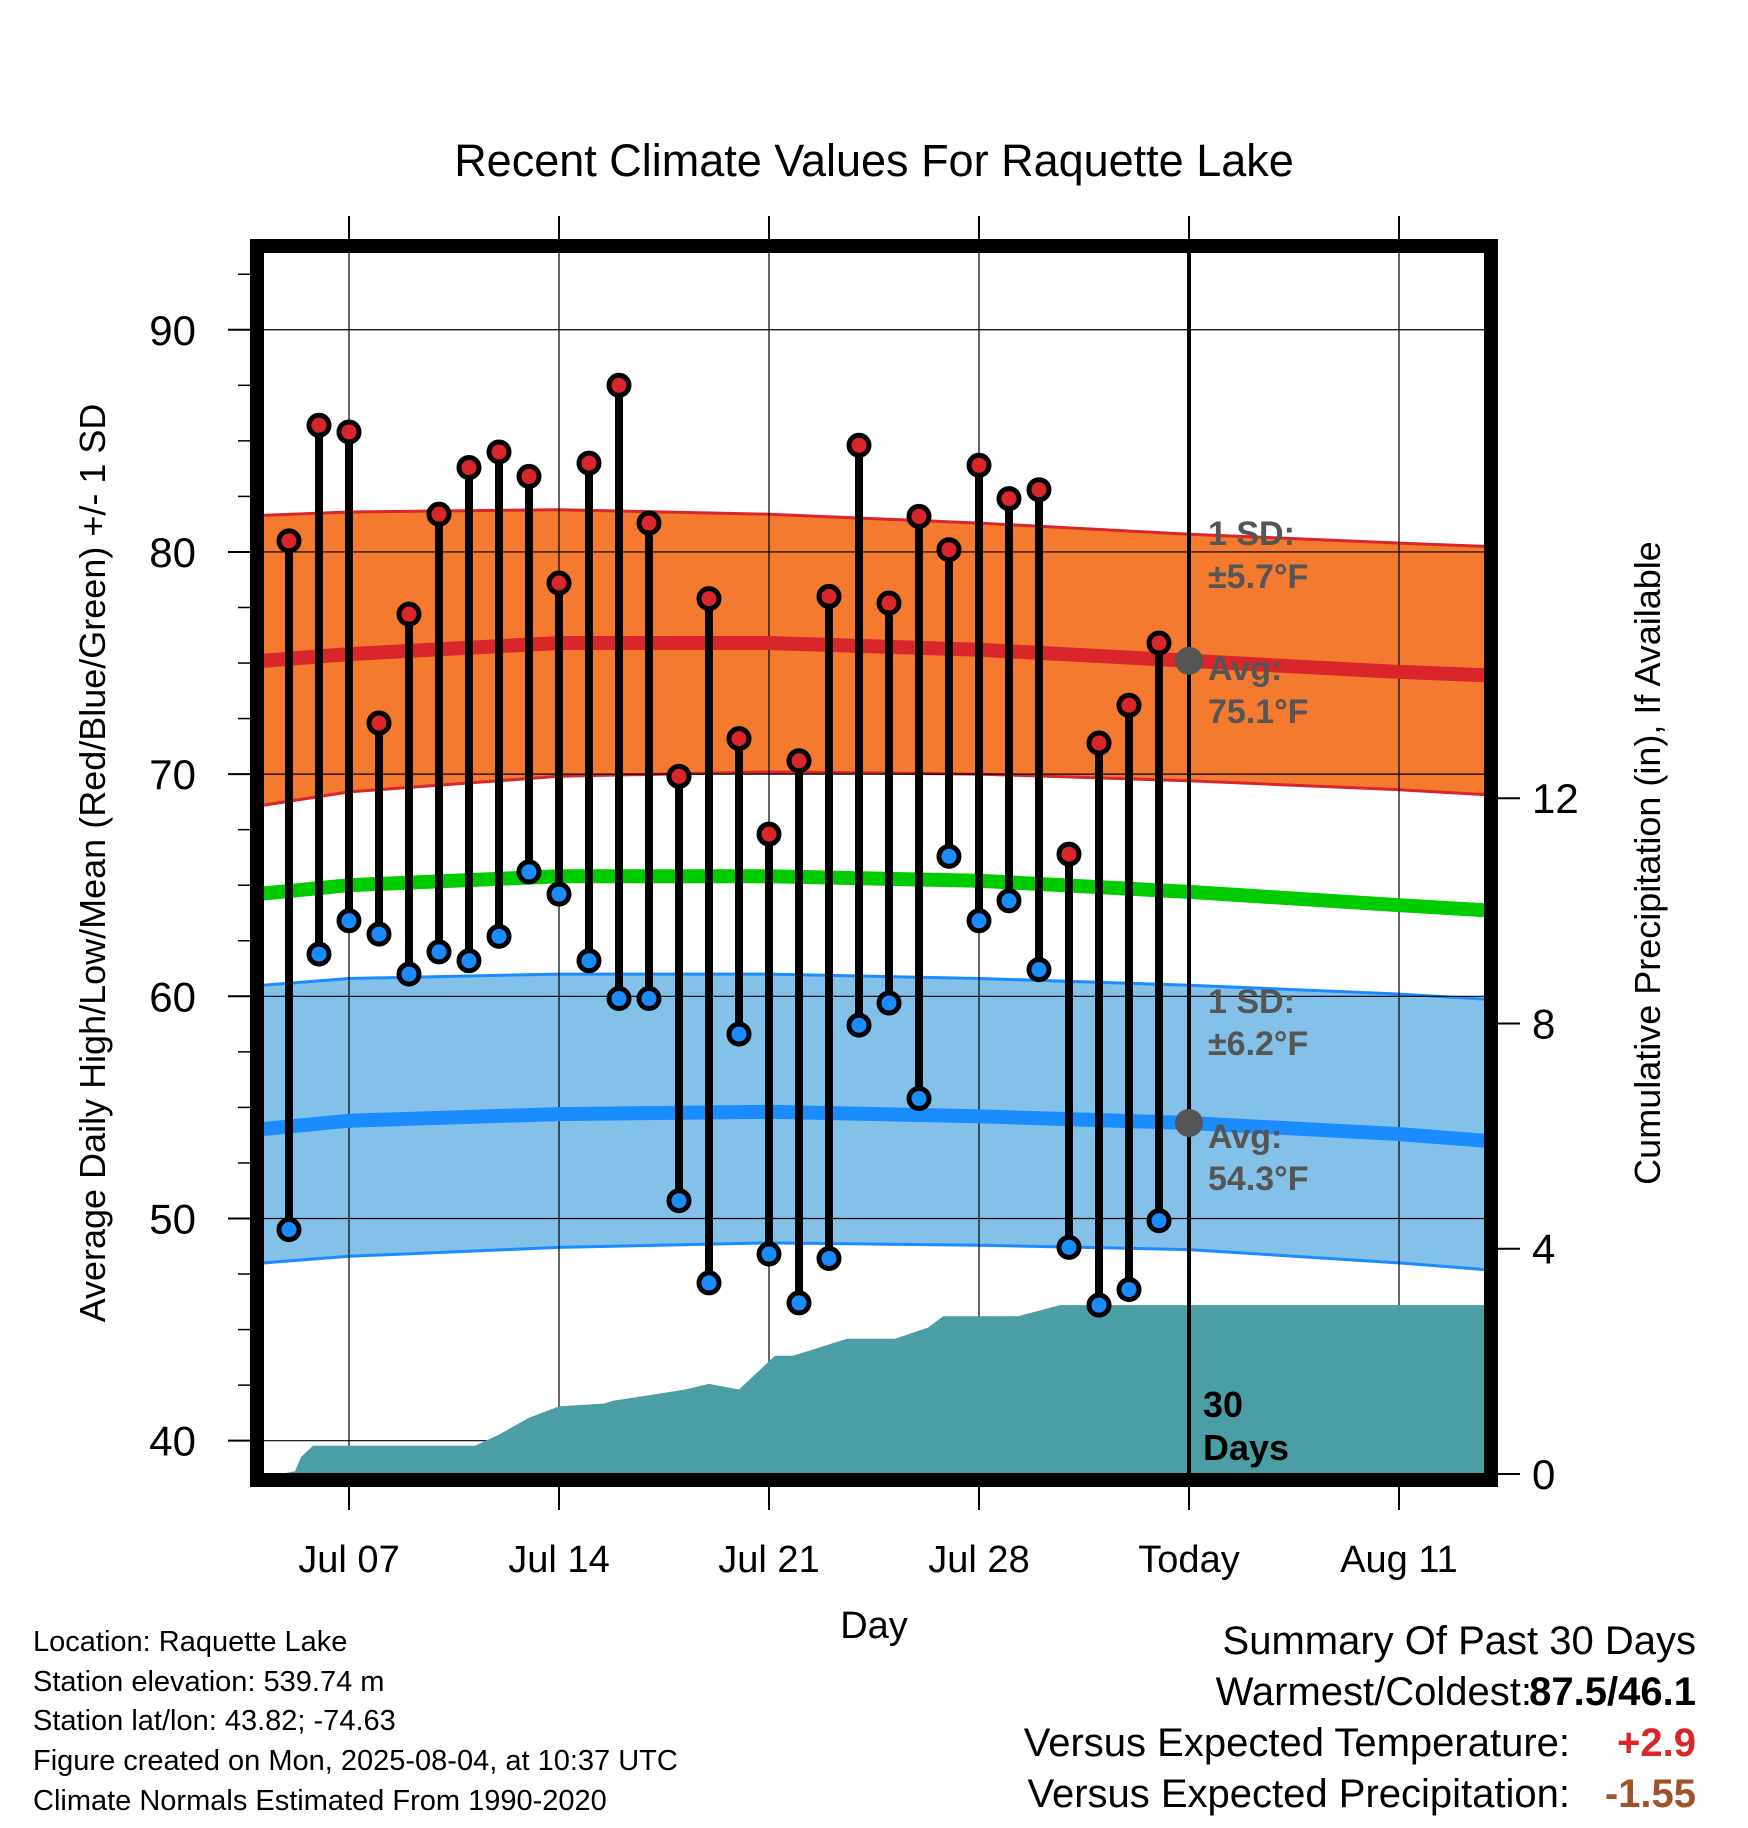 This screenshot has height=1828, width=1748. What do you see at coordinates (172, 330) in the screenshot?
I see `y-tick-label: 90` at bounding box center [172, 330].